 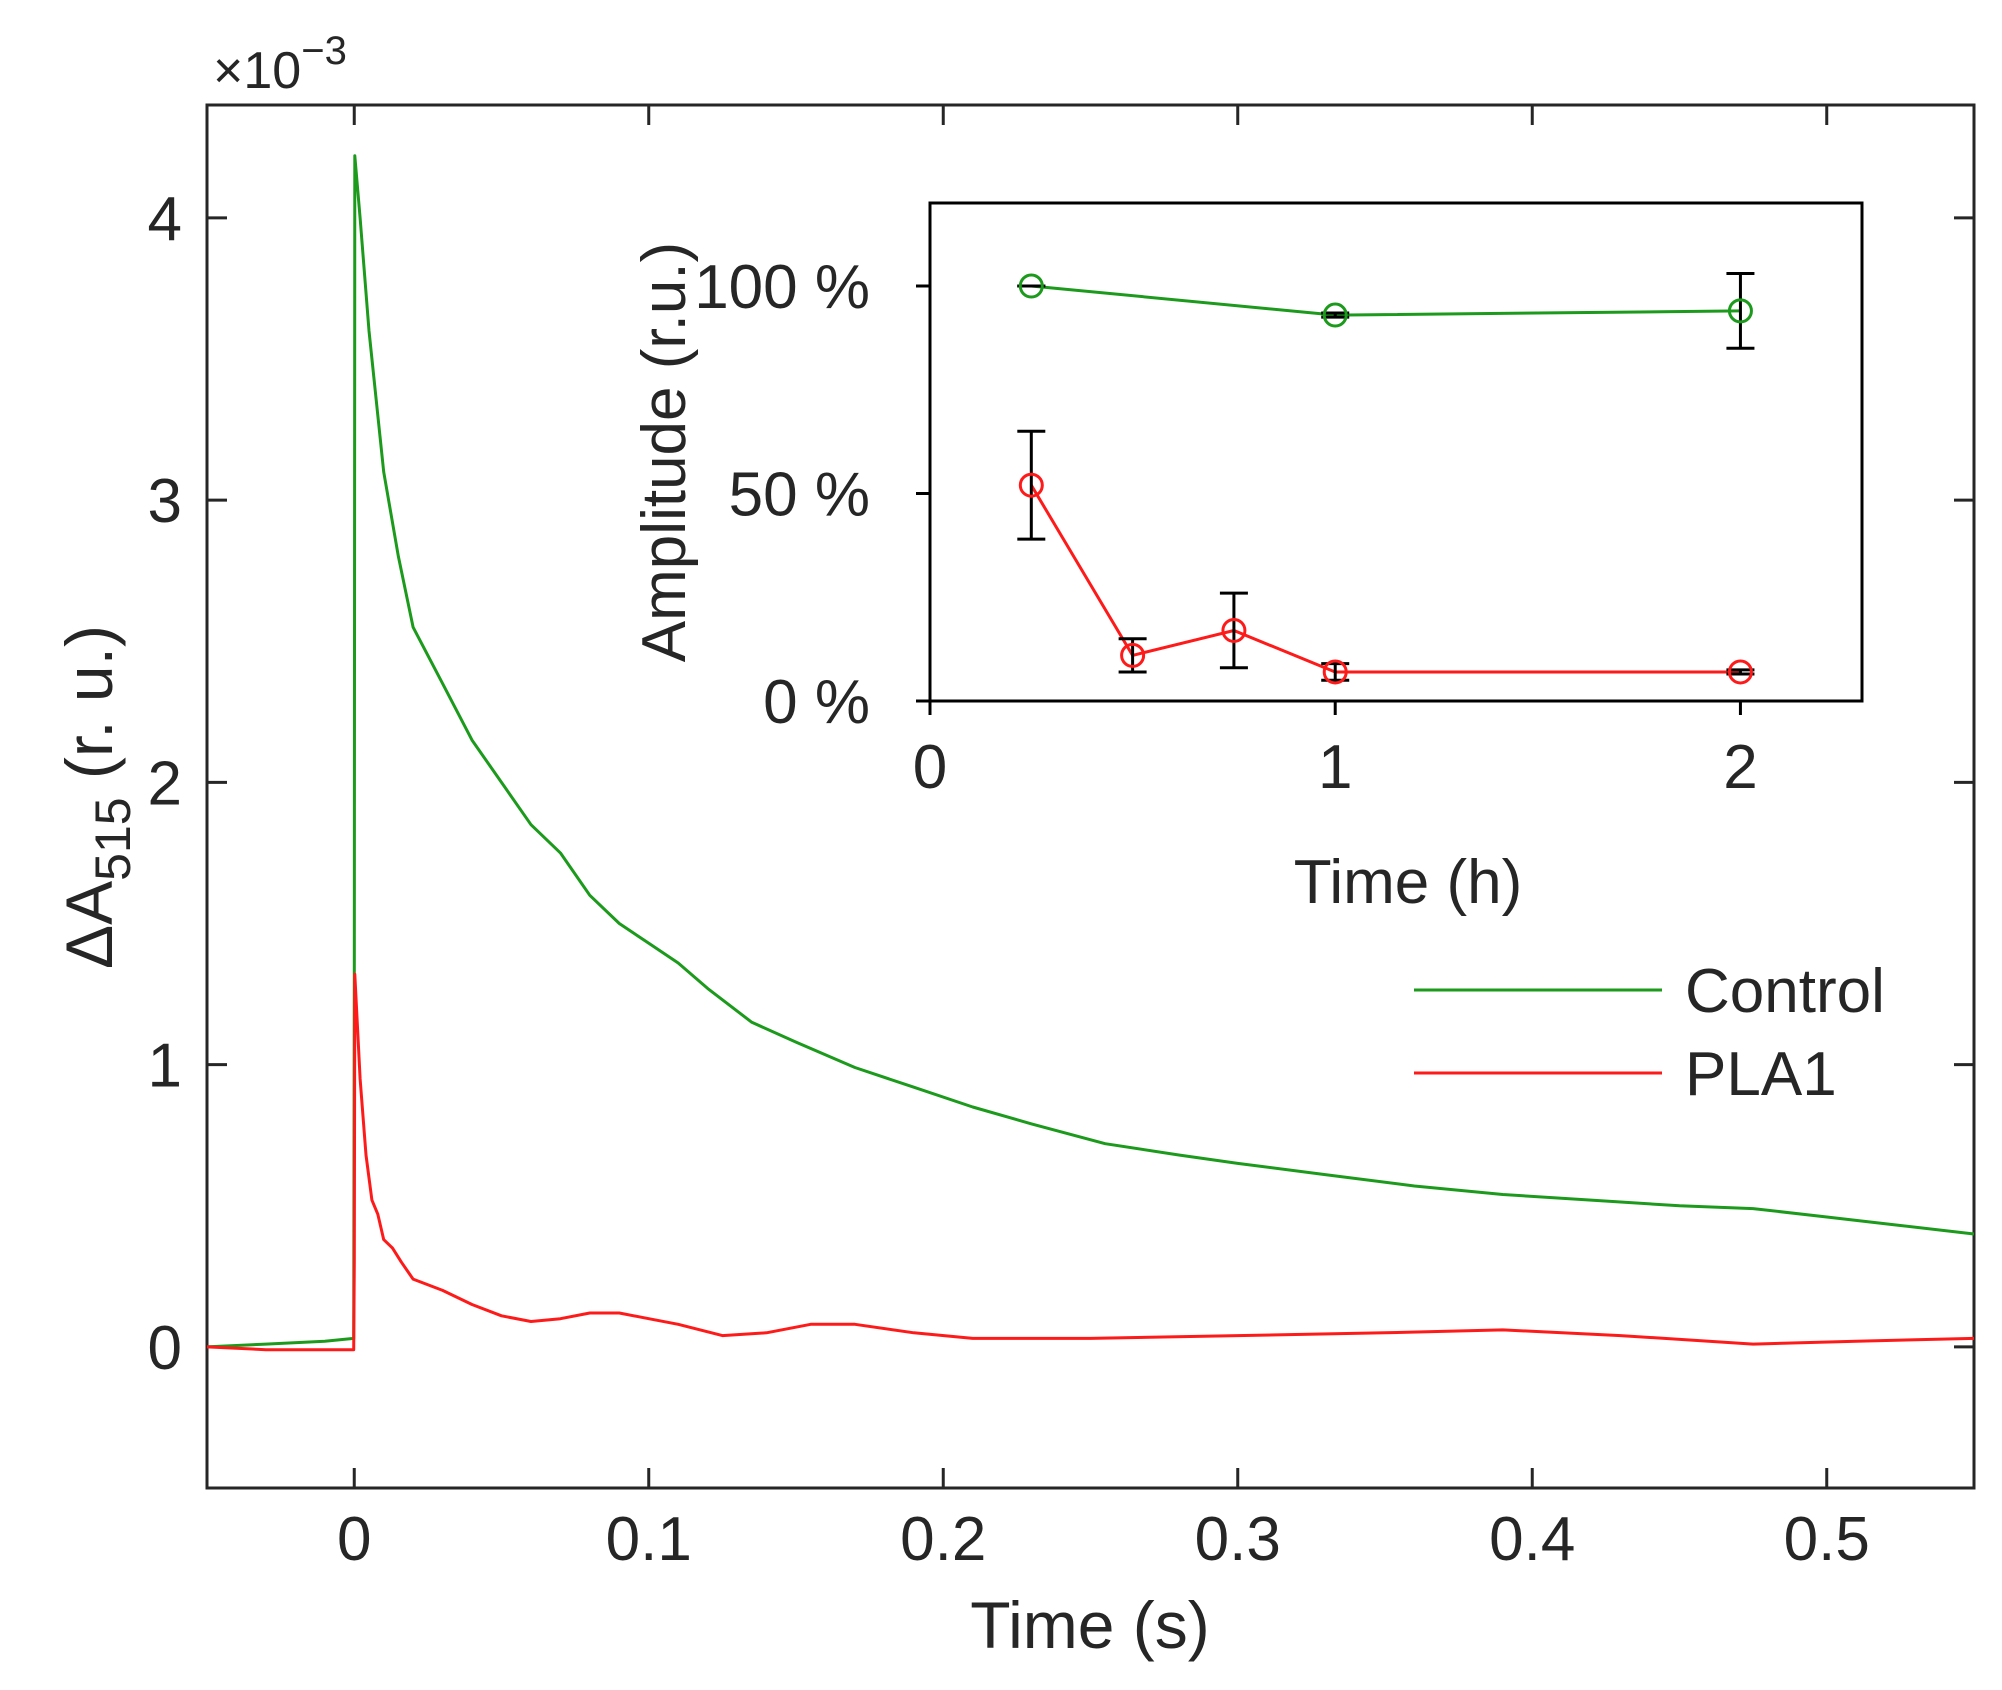 I want to click on inset-errorbar-control, so click(x=1740, y=311).